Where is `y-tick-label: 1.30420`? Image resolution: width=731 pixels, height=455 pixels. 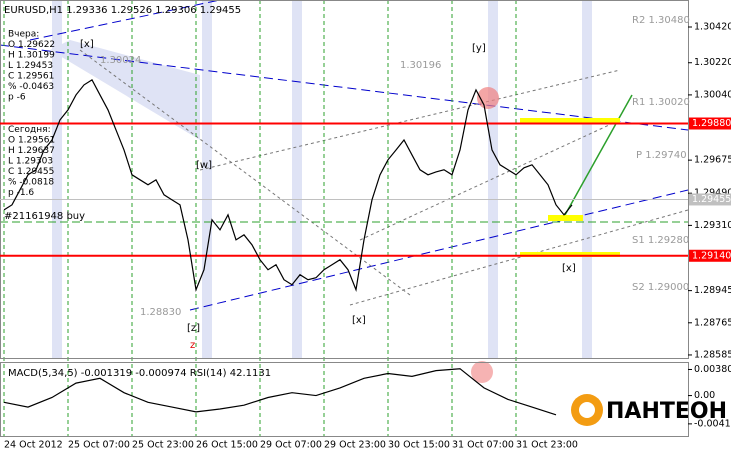
y-tick-label: 1.30420 is located at coordinates (712, 26).